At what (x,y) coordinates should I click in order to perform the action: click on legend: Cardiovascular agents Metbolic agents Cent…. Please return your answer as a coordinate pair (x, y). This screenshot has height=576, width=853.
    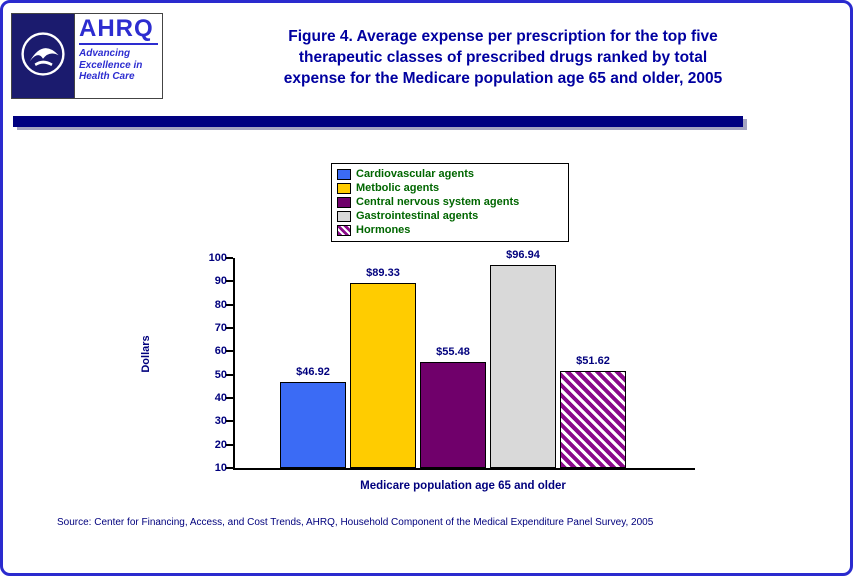
    Looking at the image, I should click on (450, 202).